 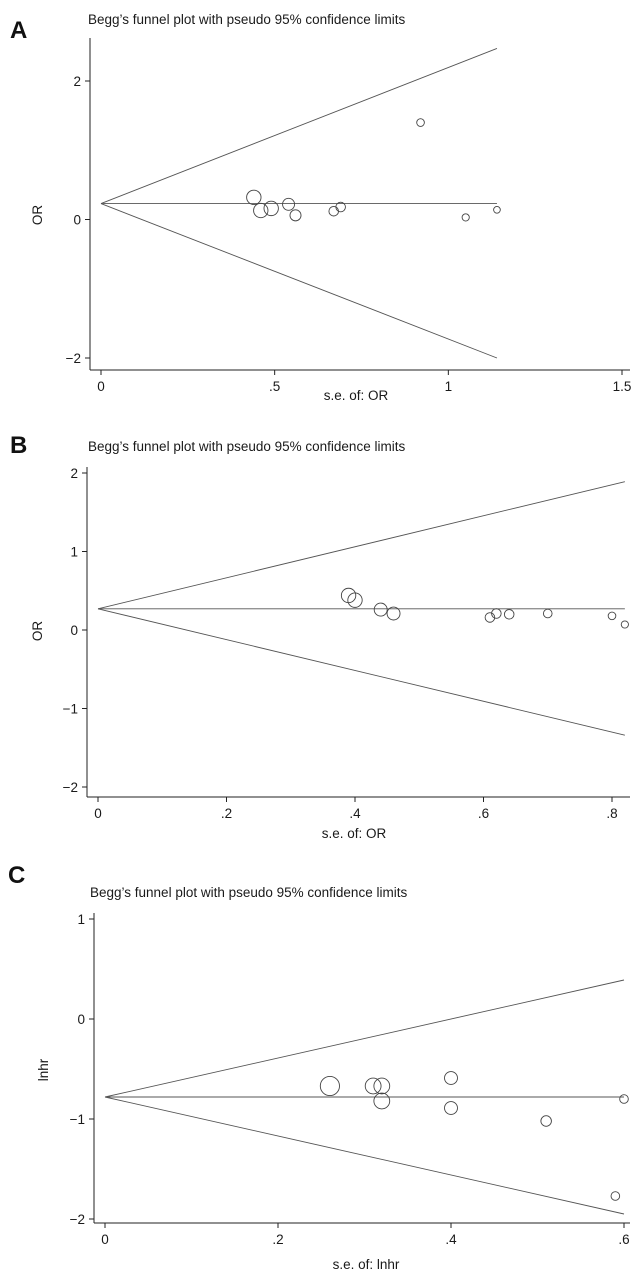 What do you see at coordinates (274, 386) in the screenshot?
I see `x-tick-label: .5` at bounding box center [274, 386].